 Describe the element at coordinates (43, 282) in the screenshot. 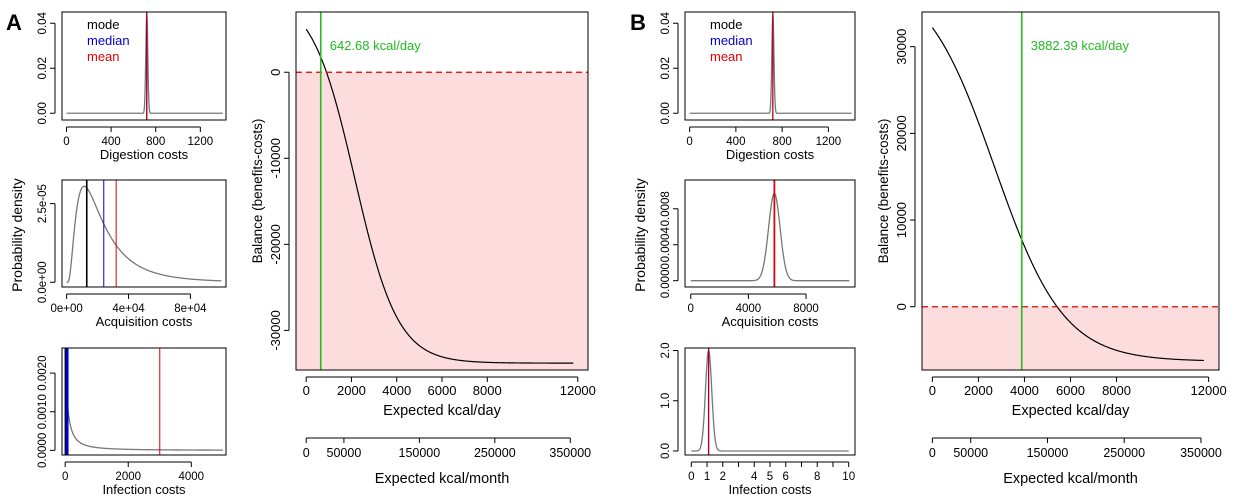

I see `y-tick-label: 0.0e+00` at that location.